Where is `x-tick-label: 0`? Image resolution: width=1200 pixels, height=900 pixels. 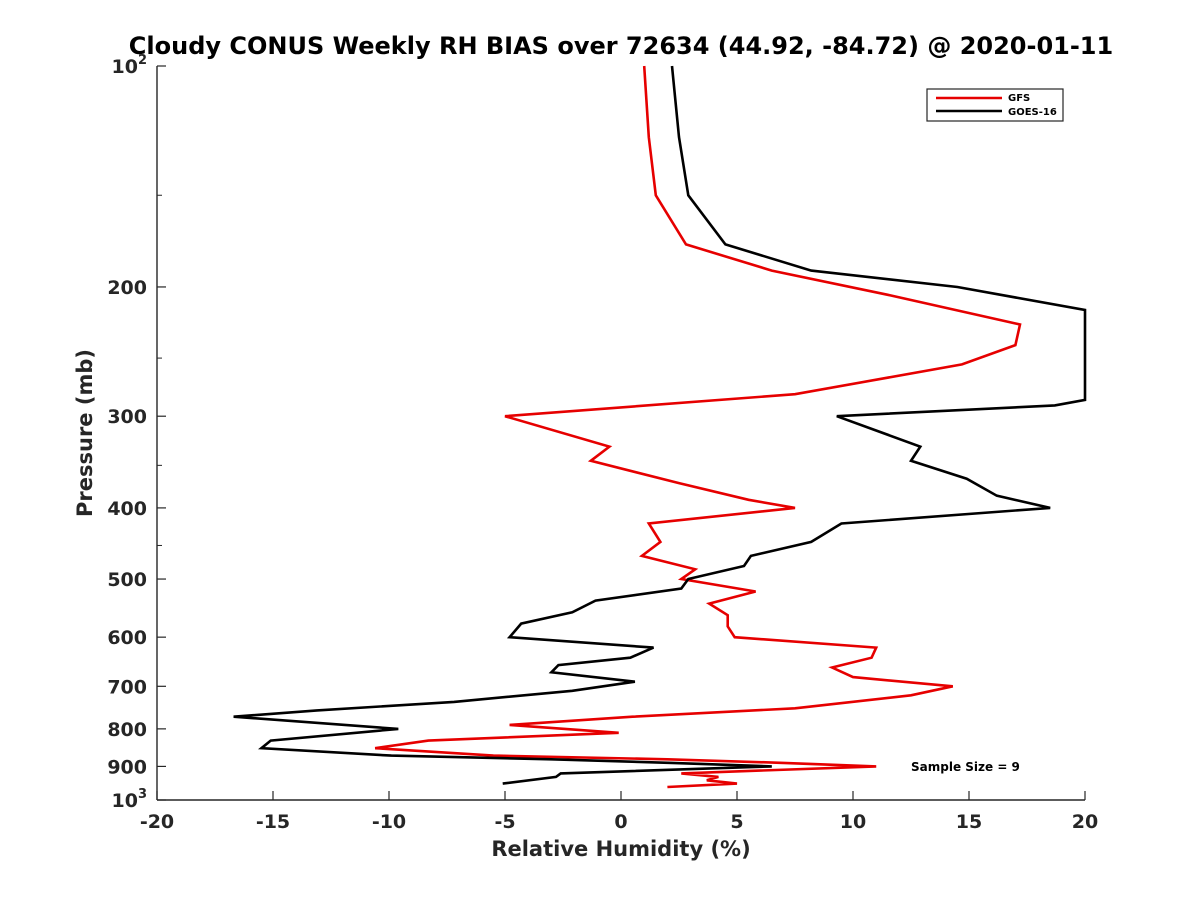
x-tick-label: 0 is located at coordinates (620, 822).